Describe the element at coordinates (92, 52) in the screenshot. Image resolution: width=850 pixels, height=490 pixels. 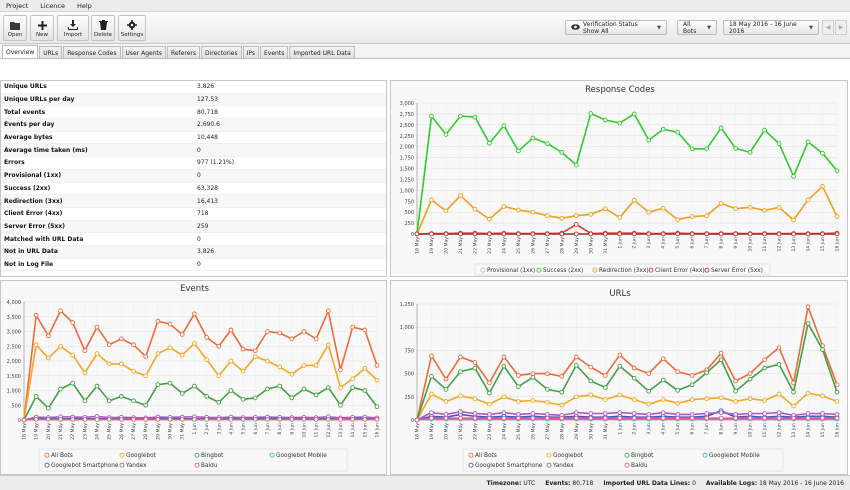
I see `tab-response-codes: Response Codes` at that location.